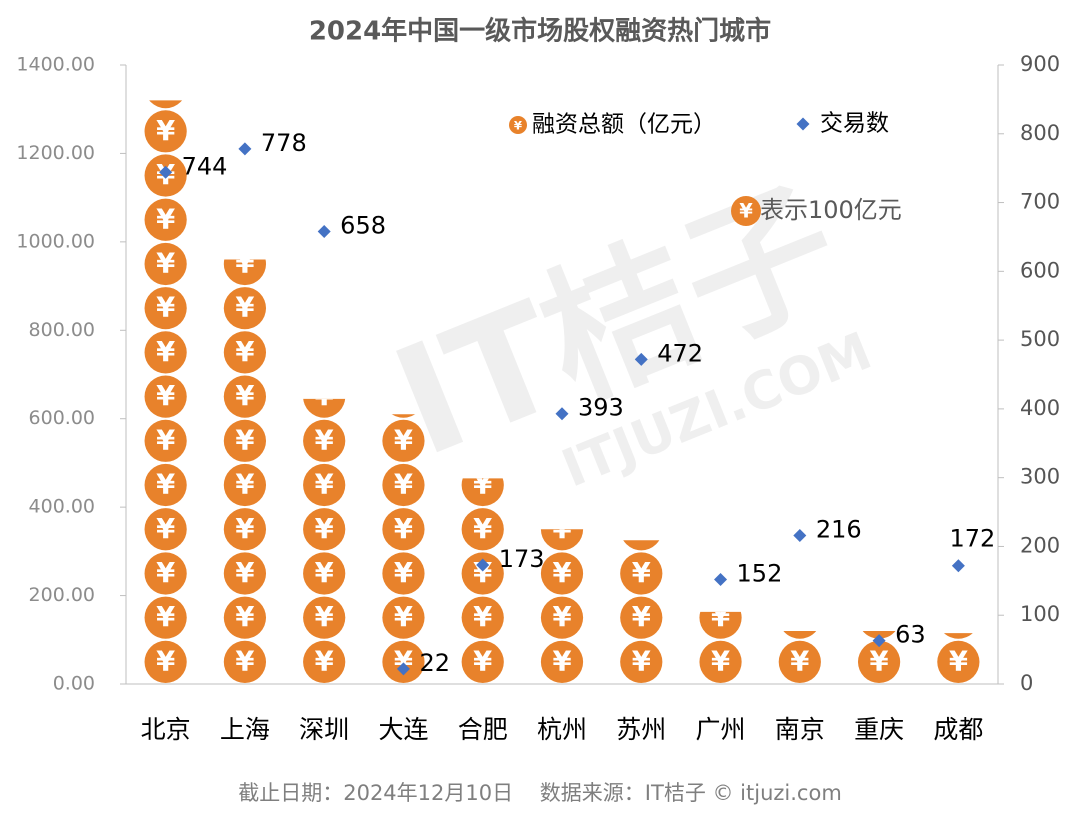  What do you see at coordinates (166, 729) in the screenshot?
I see `x-tick-label: 北京` at bounding box center [166, 729].